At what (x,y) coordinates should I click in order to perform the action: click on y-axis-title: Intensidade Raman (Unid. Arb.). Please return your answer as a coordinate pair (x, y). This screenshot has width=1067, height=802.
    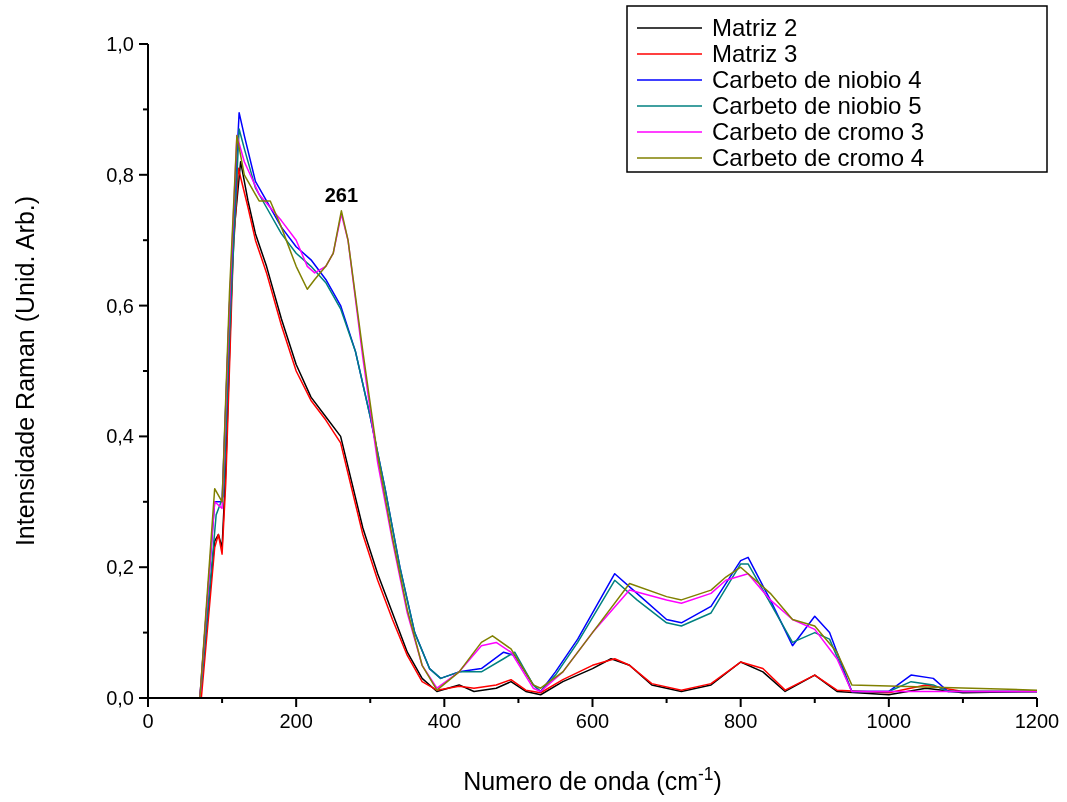
    Looking at the image, I should click on (25, 371).